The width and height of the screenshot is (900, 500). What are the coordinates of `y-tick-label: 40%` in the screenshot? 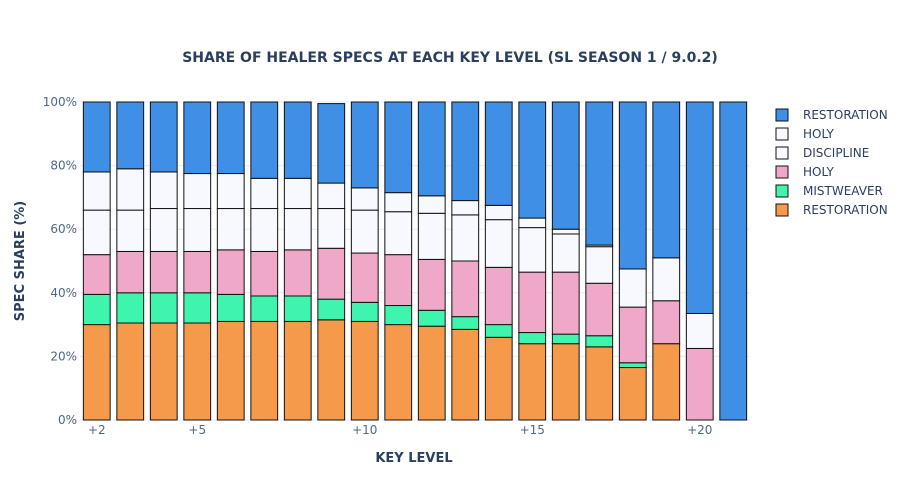 It's located at (63, 293).